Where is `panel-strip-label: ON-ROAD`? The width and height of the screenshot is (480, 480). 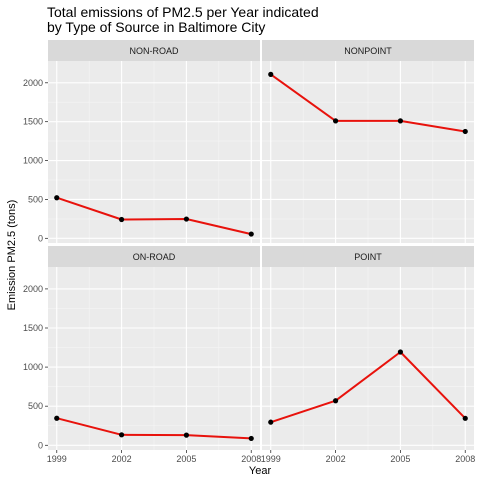 panel-strip-label: ON-ROAD is located at coordinates (154, 257).